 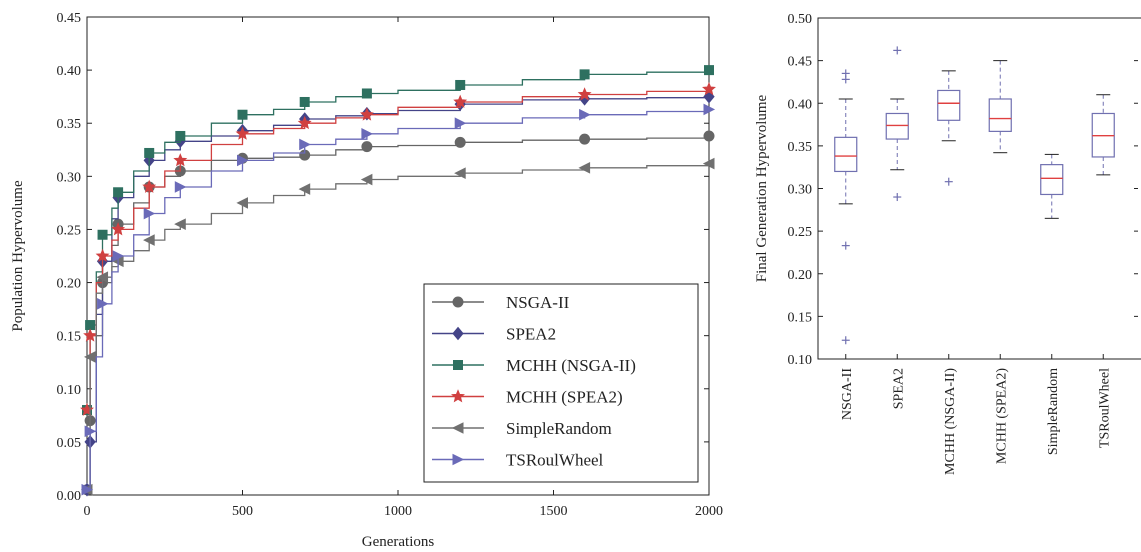 I want to click on legend-item: SimpleRandom, so click(x=522, y=428).